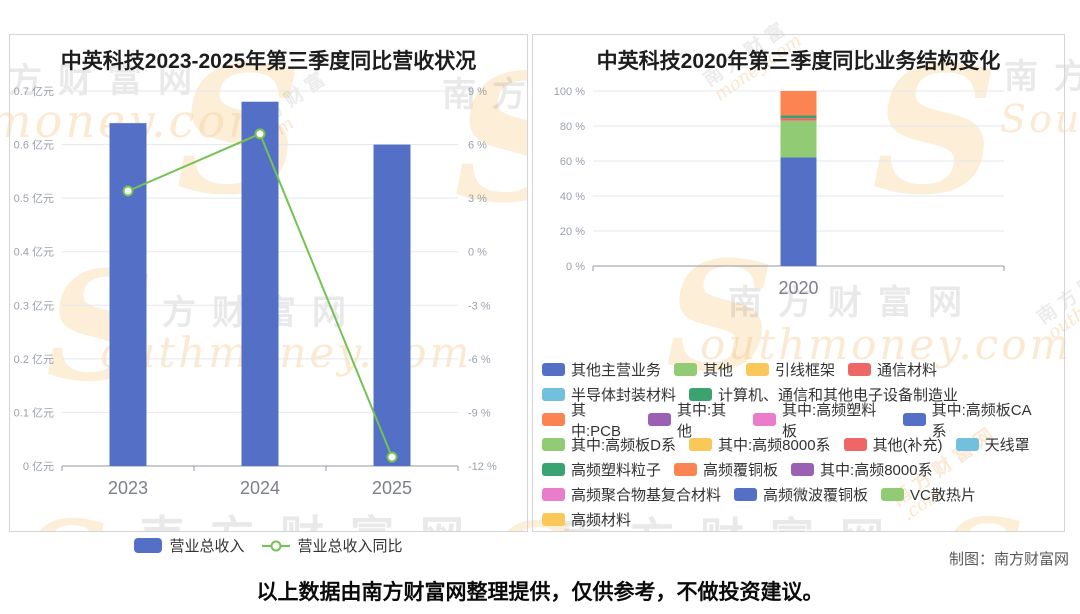  Describe the element at coordinates (479, 360) in the screenshot. I see `svg-text: -6 %` at that location.